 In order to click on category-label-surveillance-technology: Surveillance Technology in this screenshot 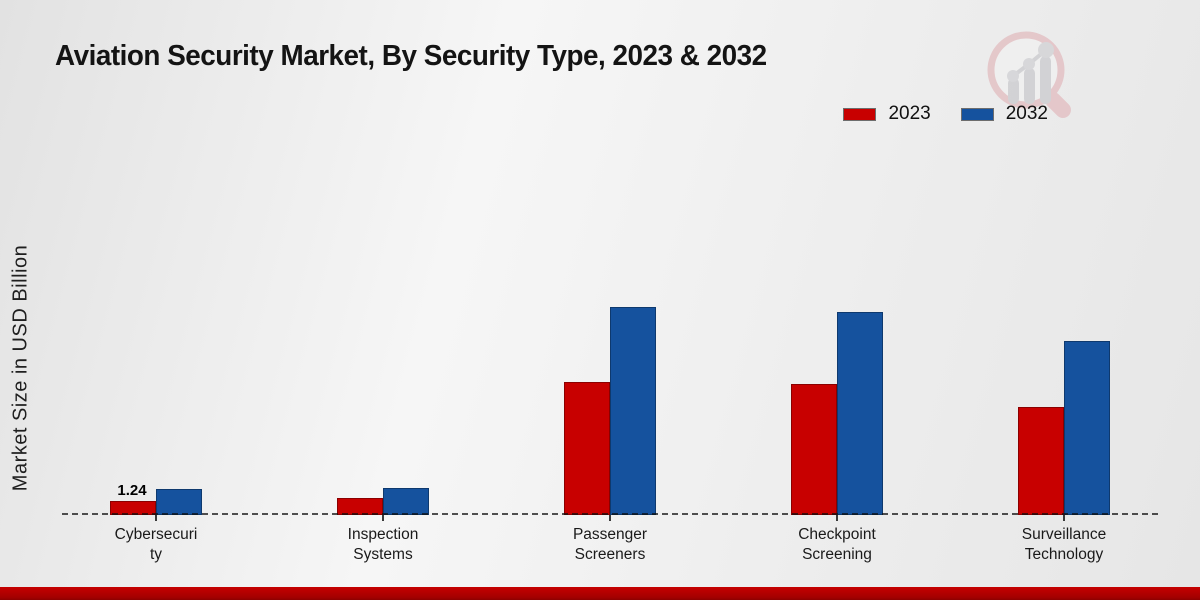, I will do `click(1064, 545)`.